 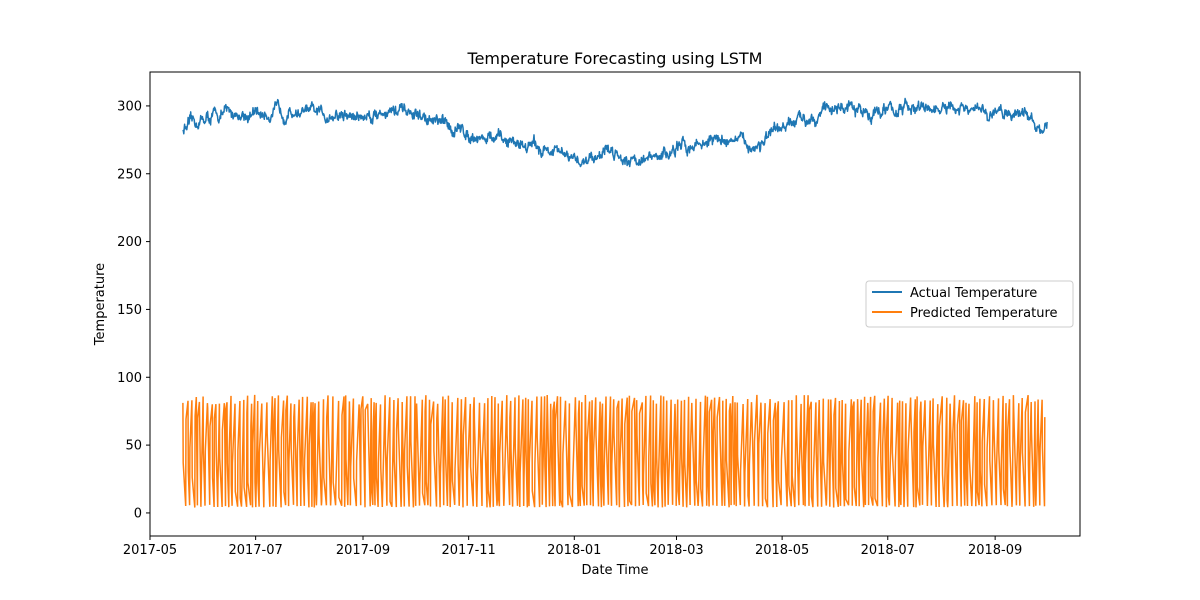 What do you see at coordinates (129, 378) in the screenshot?
I see `y-tick-label: 100` at bounding box center [129, 378].